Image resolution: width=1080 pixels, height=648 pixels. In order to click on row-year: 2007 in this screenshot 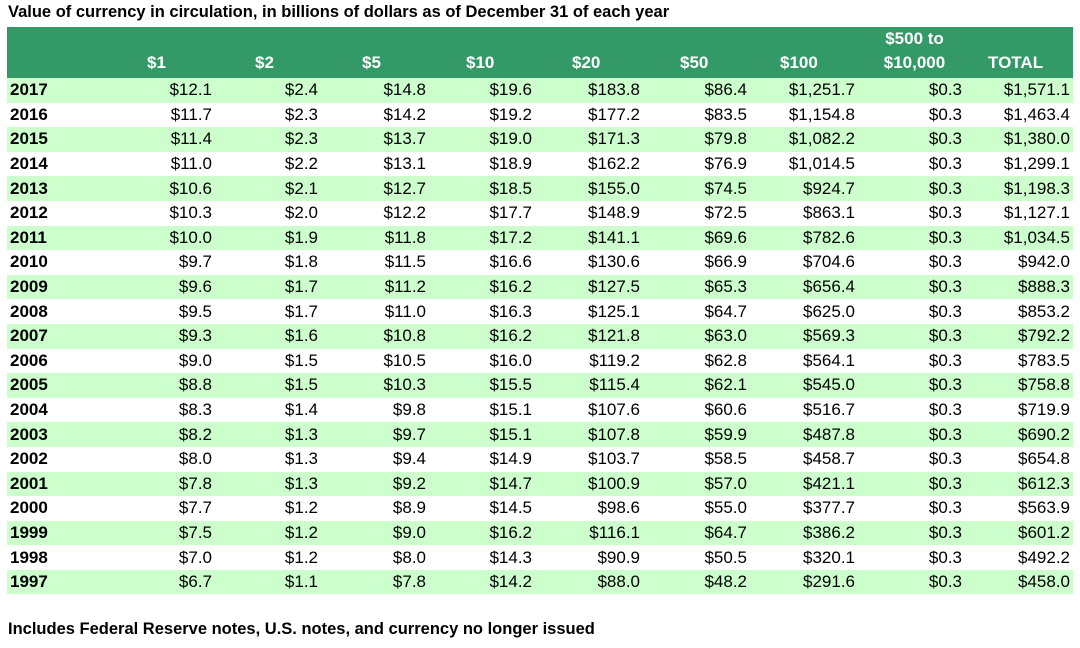, I will do `click(57, 336)`.